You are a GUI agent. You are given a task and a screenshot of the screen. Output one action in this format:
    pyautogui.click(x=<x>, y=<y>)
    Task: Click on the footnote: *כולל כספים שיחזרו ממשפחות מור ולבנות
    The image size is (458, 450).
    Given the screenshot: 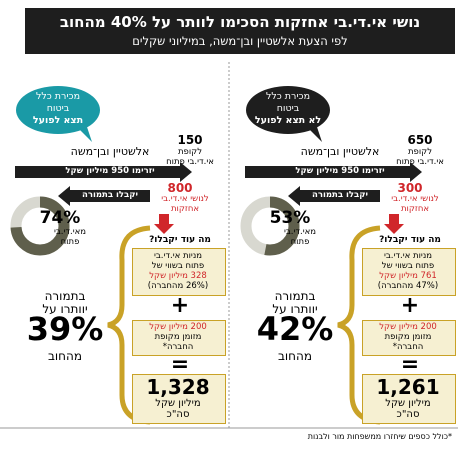 What is the action you would take?
    pyautogui.click(x=379, y=436)
    